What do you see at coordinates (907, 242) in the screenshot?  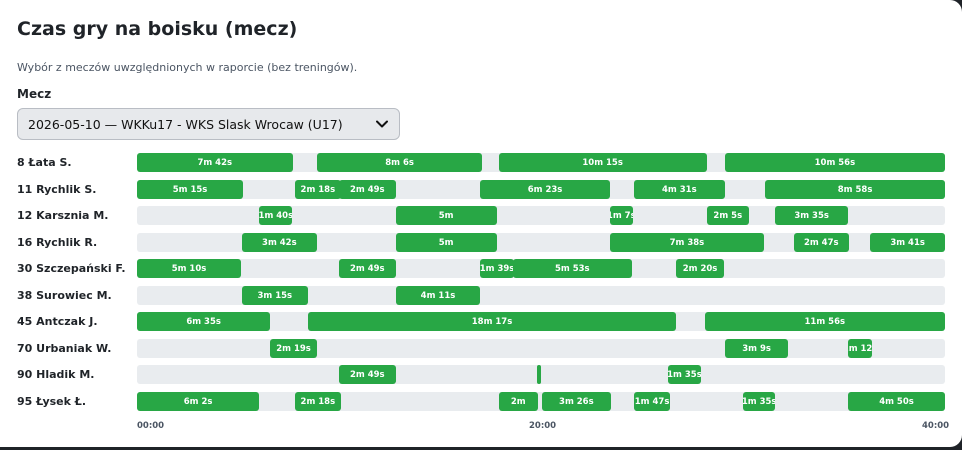 I see `playing-time-segment: 3m 41s` at bounding box center [907, 242].